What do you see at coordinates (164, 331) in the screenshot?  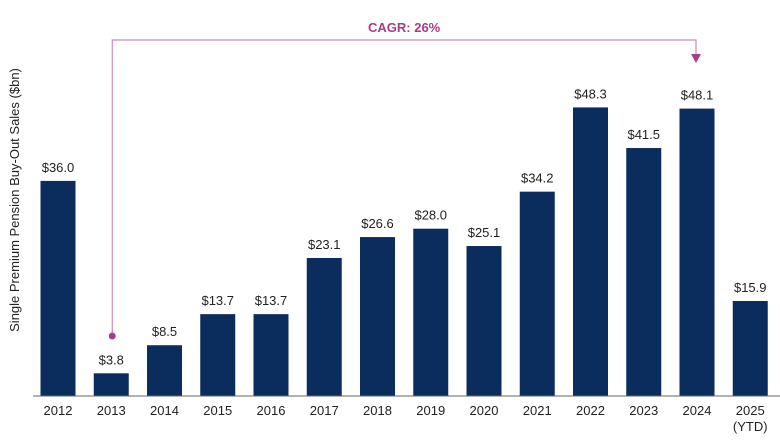 I see `data-label-2014: $8.5` at bounding box center [164, 331].